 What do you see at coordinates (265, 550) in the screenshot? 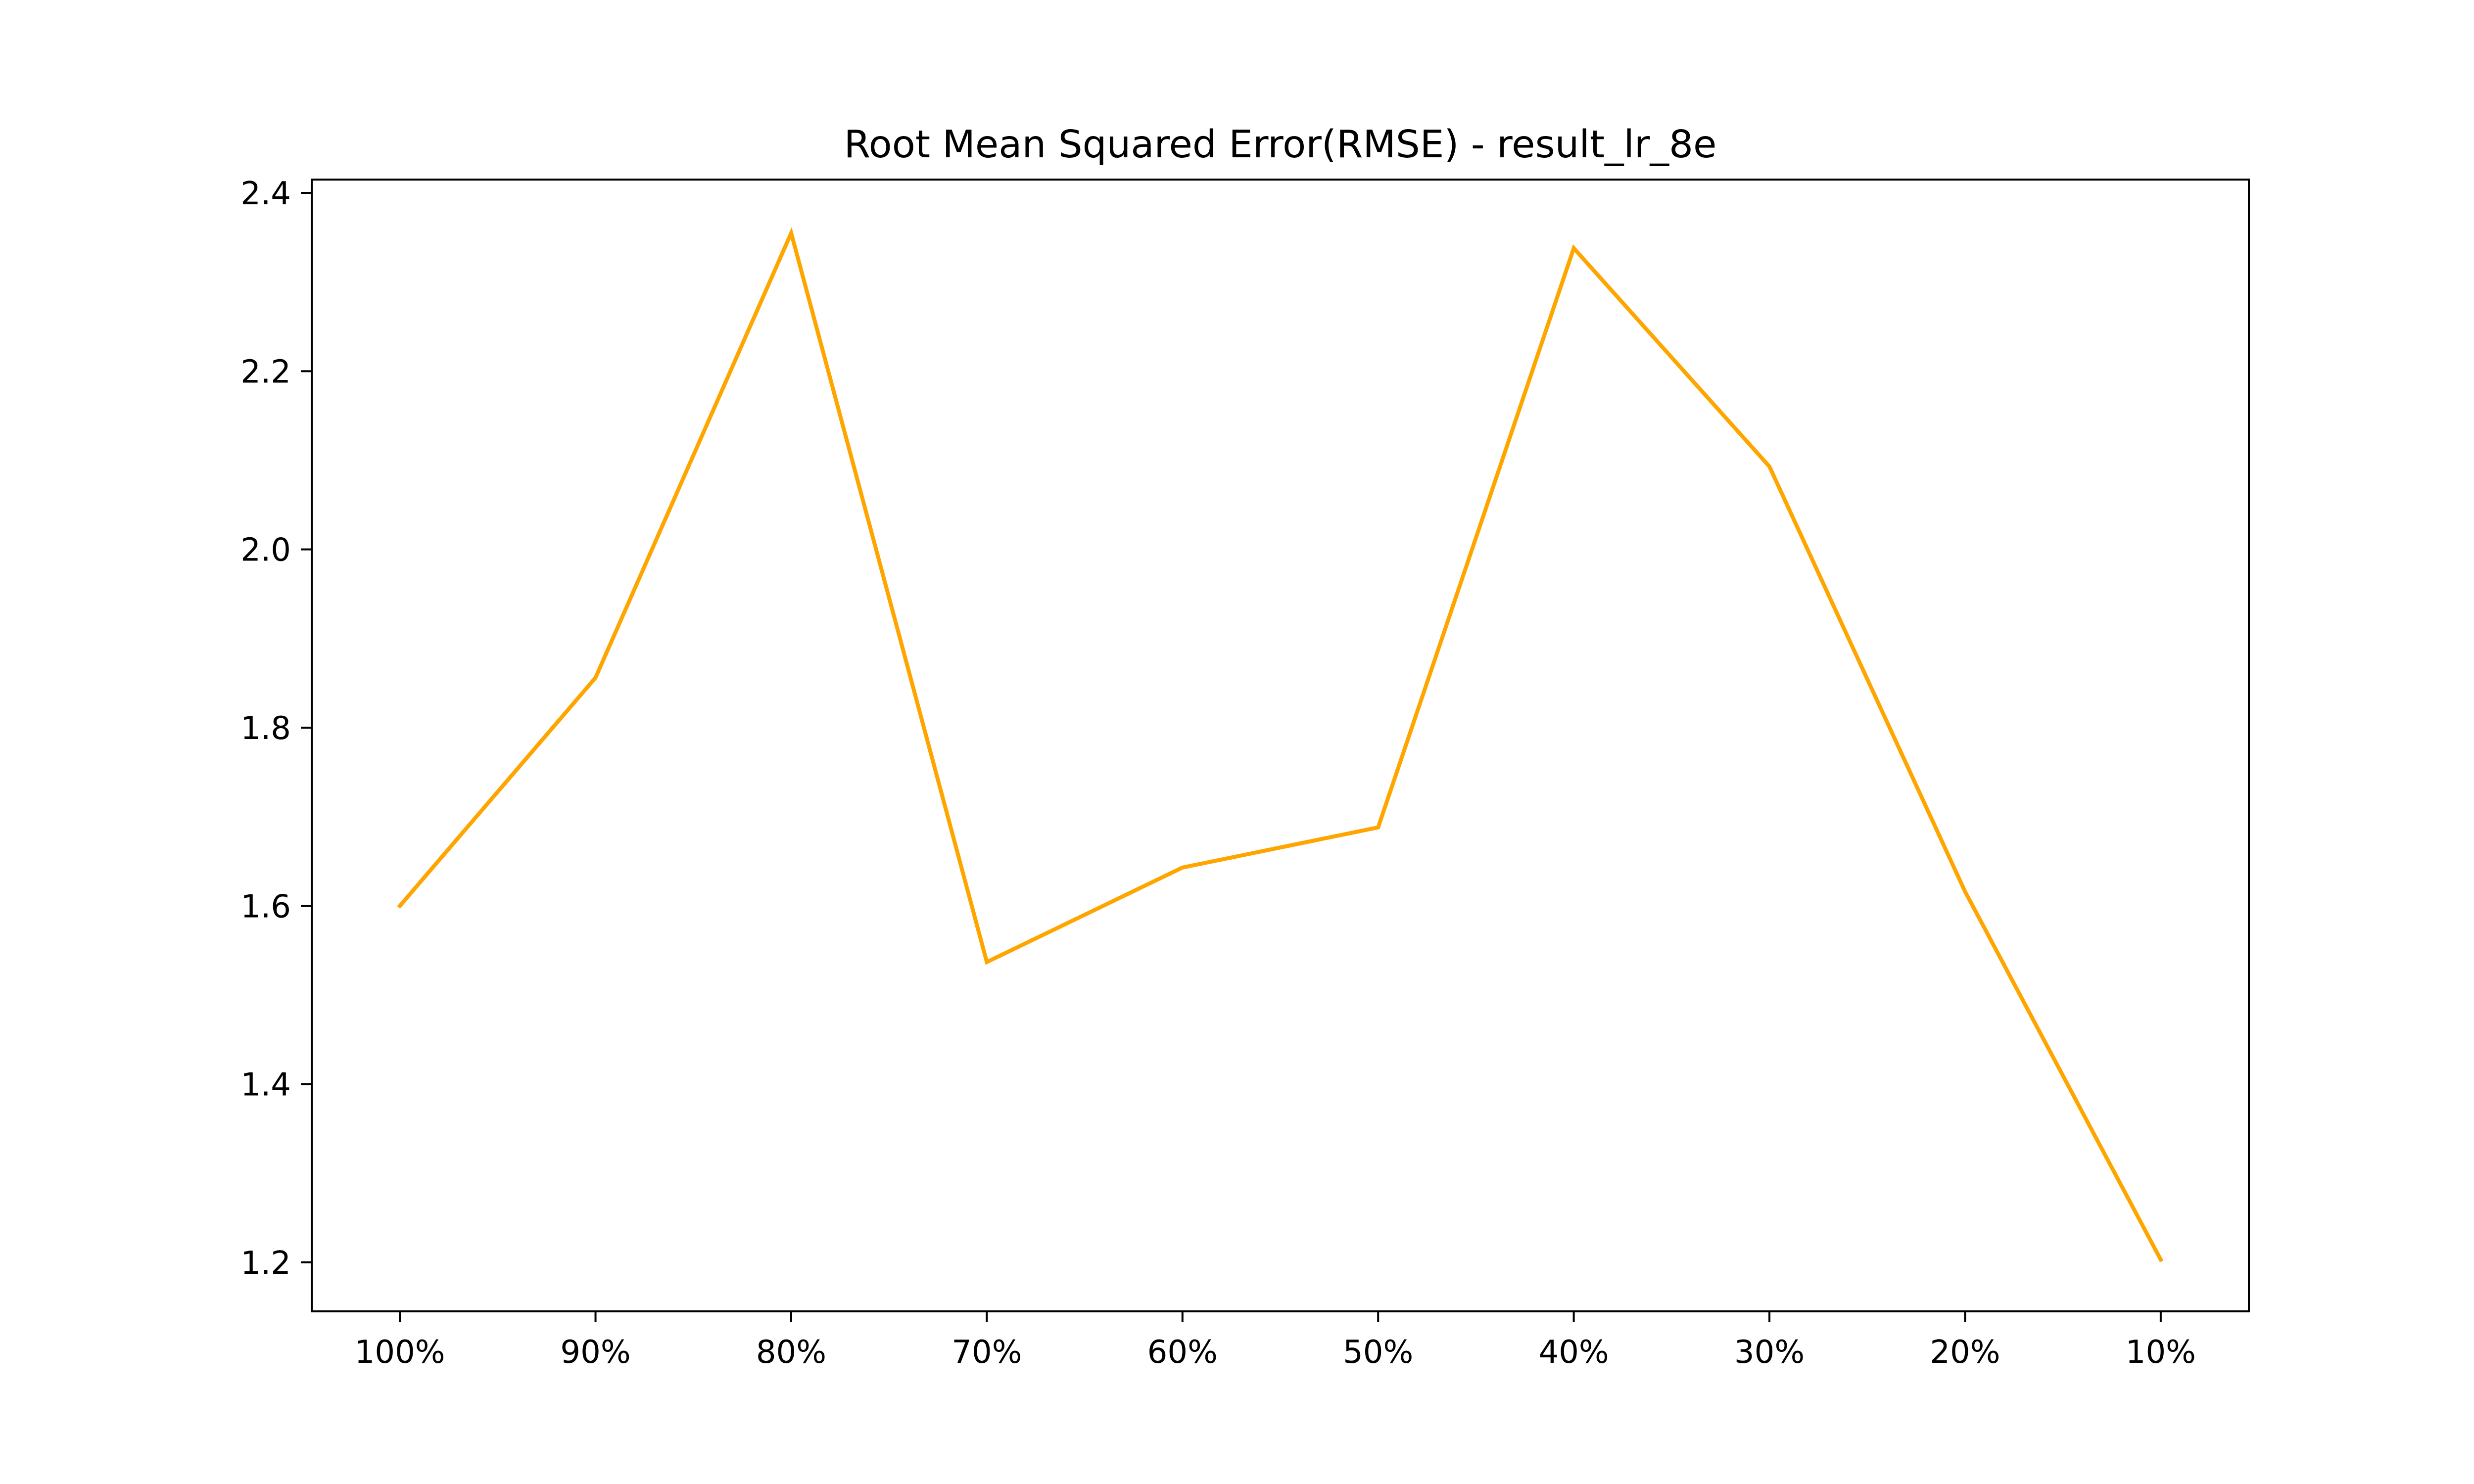
I see `y-tick-label: 2.0` at bounding box center [265, 550].